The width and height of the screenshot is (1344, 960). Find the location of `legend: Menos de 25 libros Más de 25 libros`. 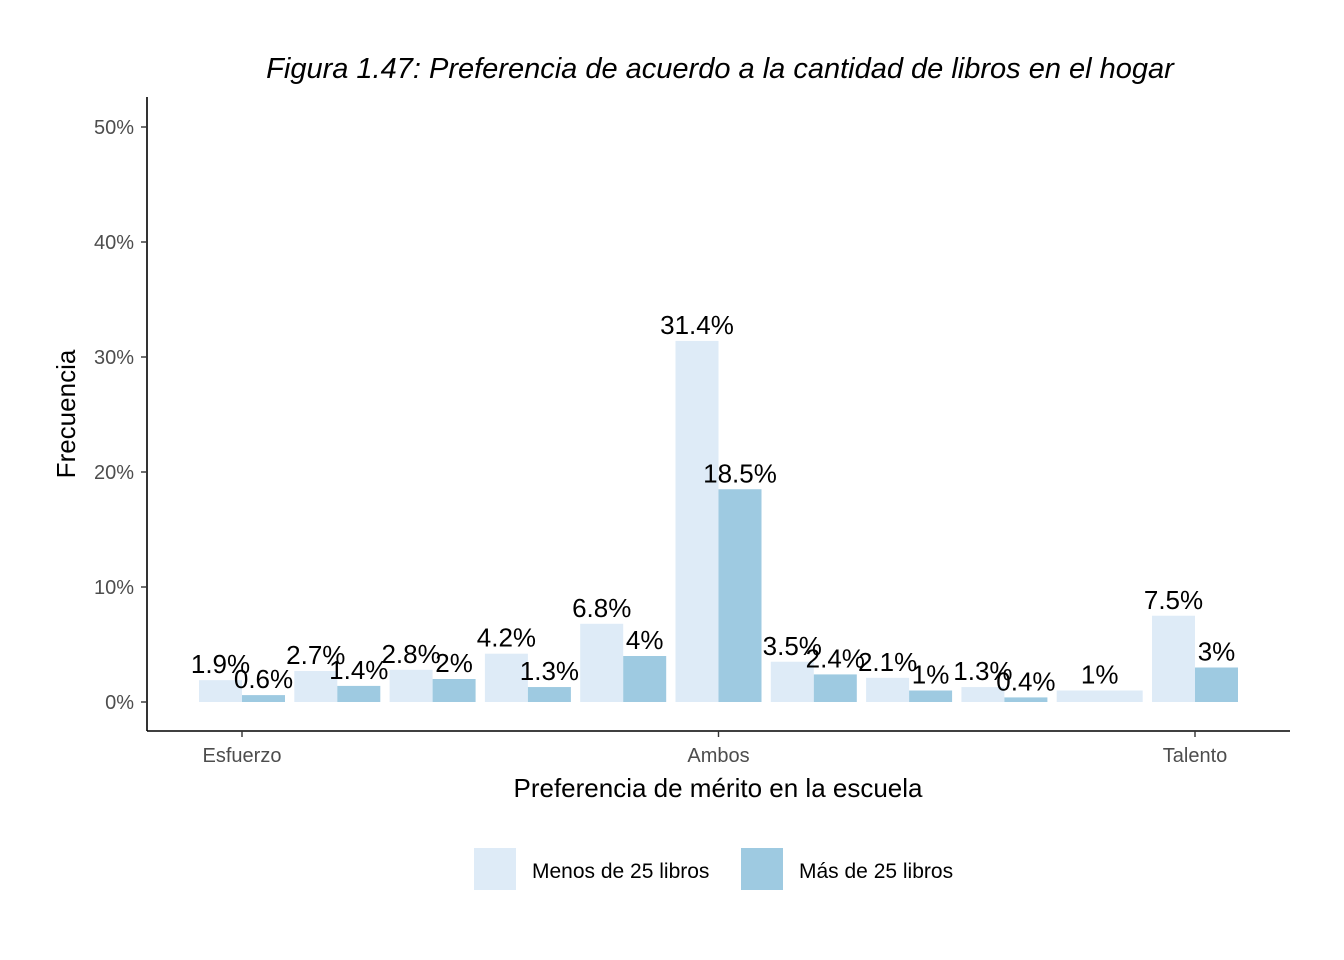

legend: Menos de 25 libros Más de 25 libros is located at coordinates (713, 869).